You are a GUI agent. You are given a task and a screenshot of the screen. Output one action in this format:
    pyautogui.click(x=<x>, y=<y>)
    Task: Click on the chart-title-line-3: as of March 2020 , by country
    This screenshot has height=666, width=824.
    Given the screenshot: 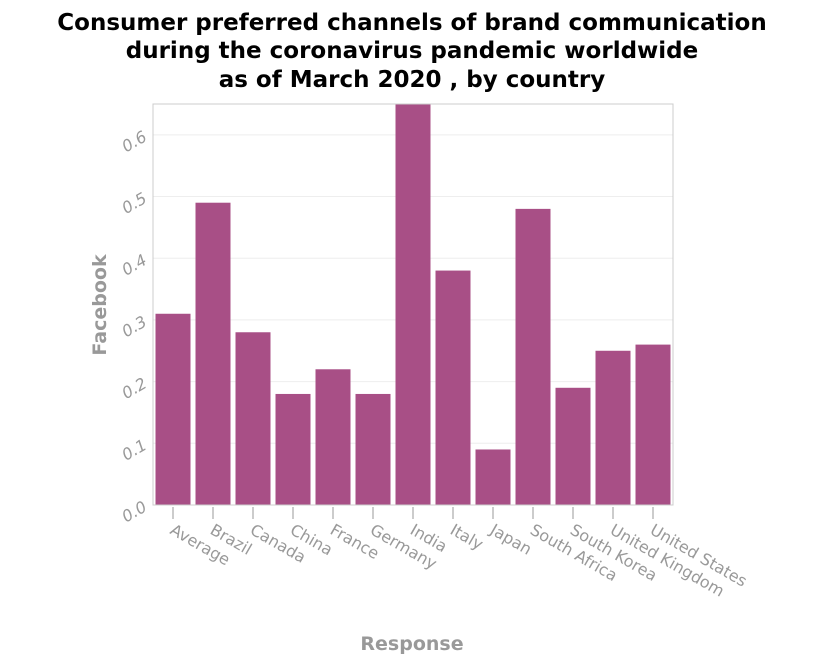 What is the action you would take?
    pyautogui.click(x=412, y=80)
    